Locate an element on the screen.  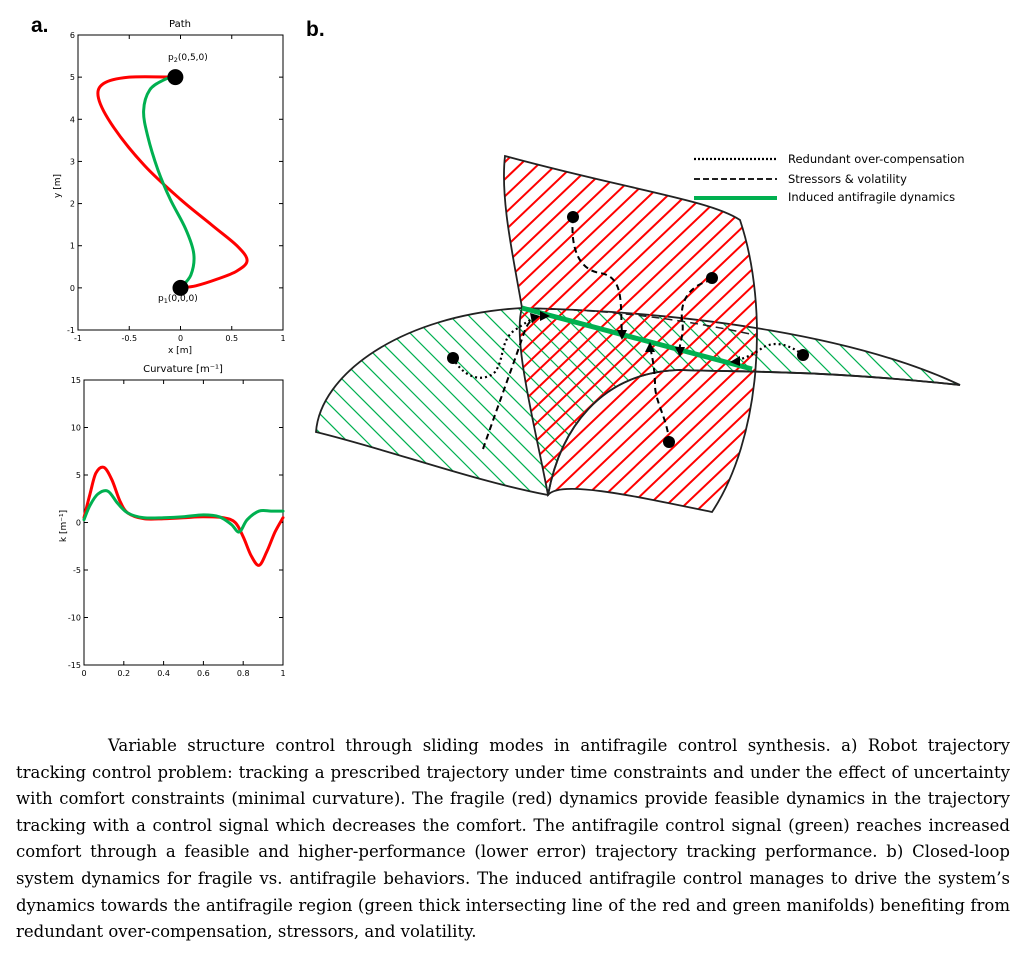
path-y-tick-label: 3 is located at coordinates (72, 161).